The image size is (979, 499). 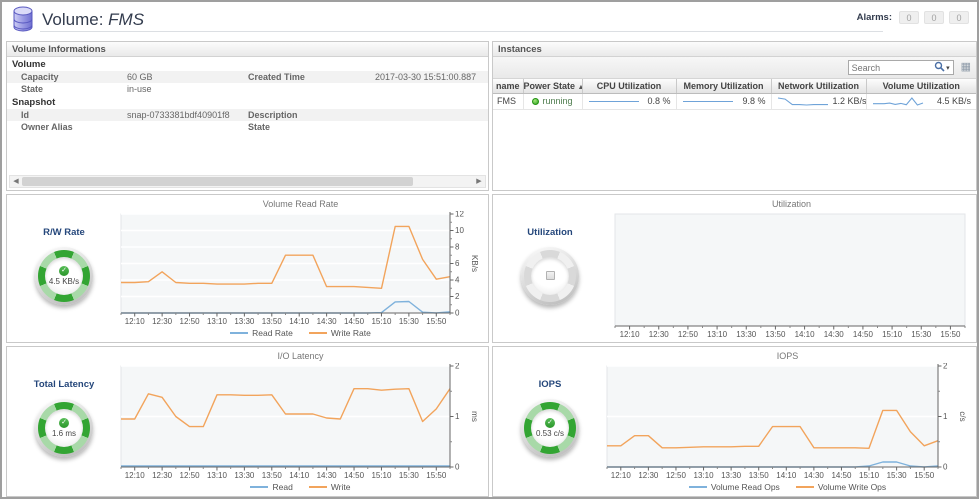 I want to click on legend-item: Write Rate, so click(x=339, y=333).